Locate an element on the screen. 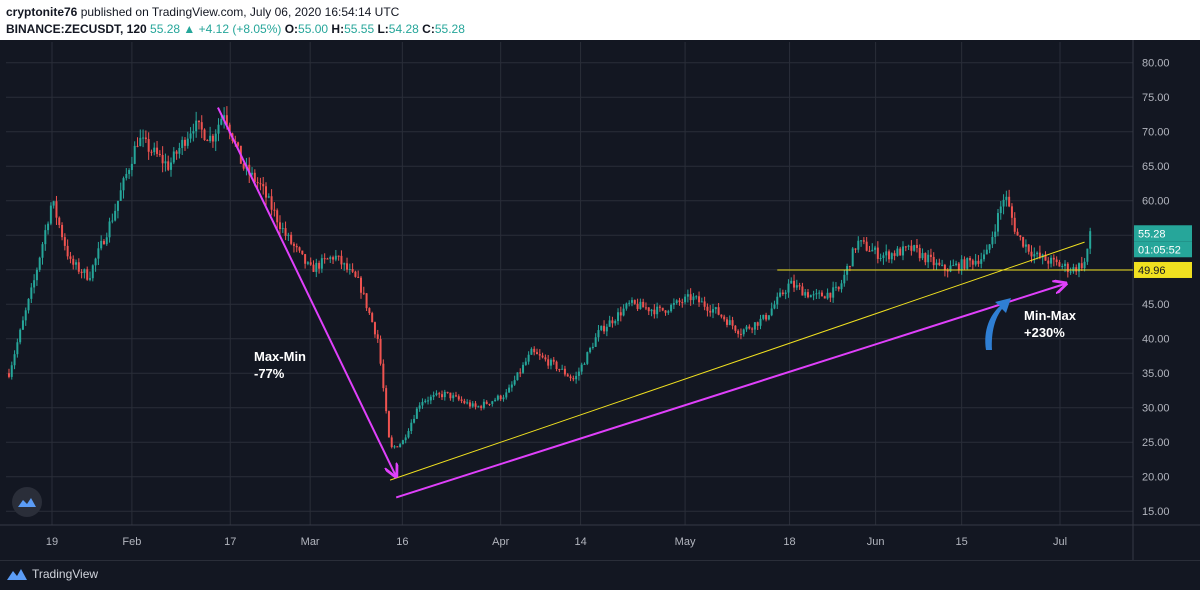  x-tick-label: 18 is located at coordinates (789, 542).